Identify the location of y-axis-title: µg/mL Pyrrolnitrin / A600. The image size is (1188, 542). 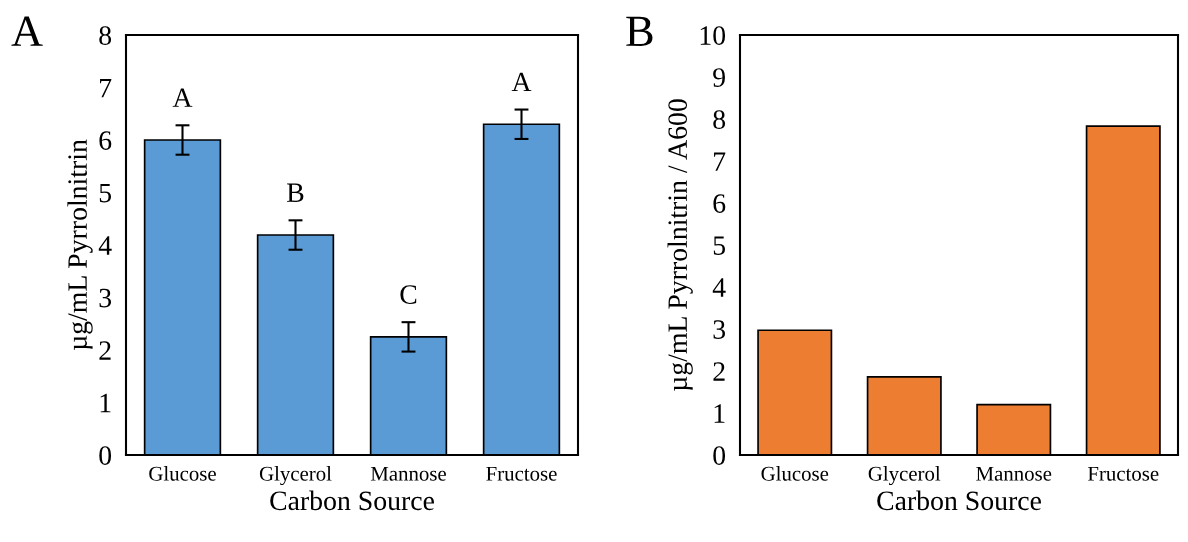
(680, 245).